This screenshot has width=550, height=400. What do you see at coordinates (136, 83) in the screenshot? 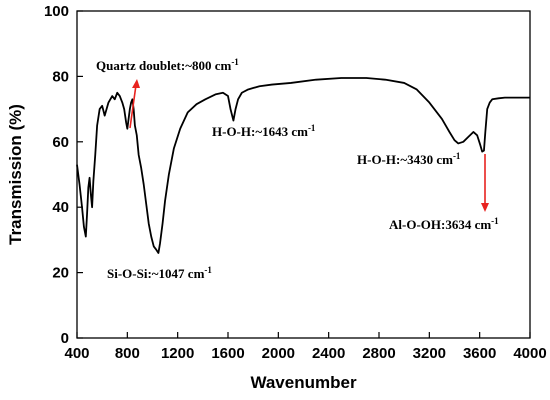
I see `arrow-quartz-head` at bounding box center [136, 83].